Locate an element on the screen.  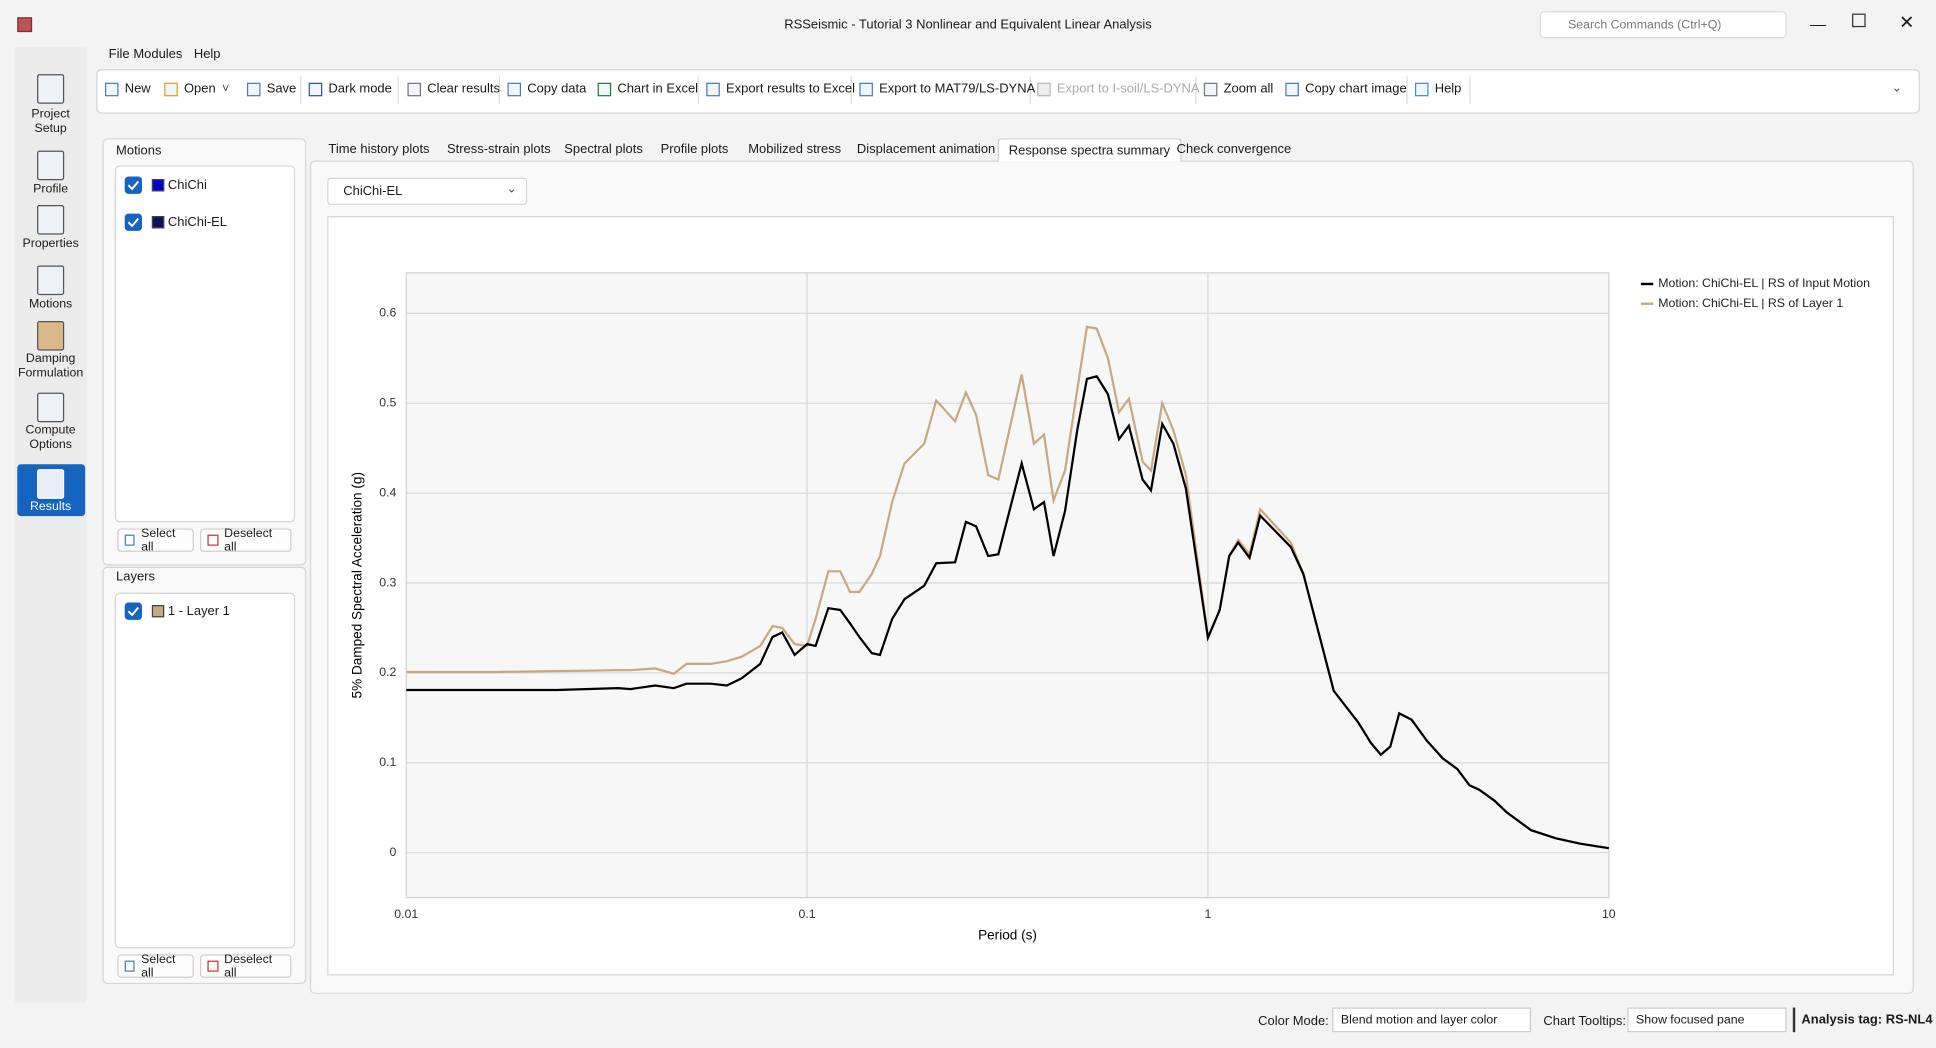
layers-list is located at coordinates (205, 770).